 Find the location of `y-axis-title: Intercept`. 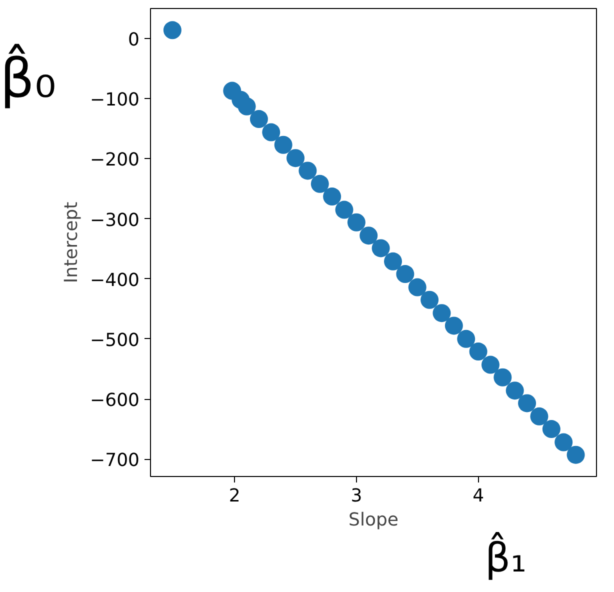

y-axis-title: Intercept is located at coordinates (71, 243).